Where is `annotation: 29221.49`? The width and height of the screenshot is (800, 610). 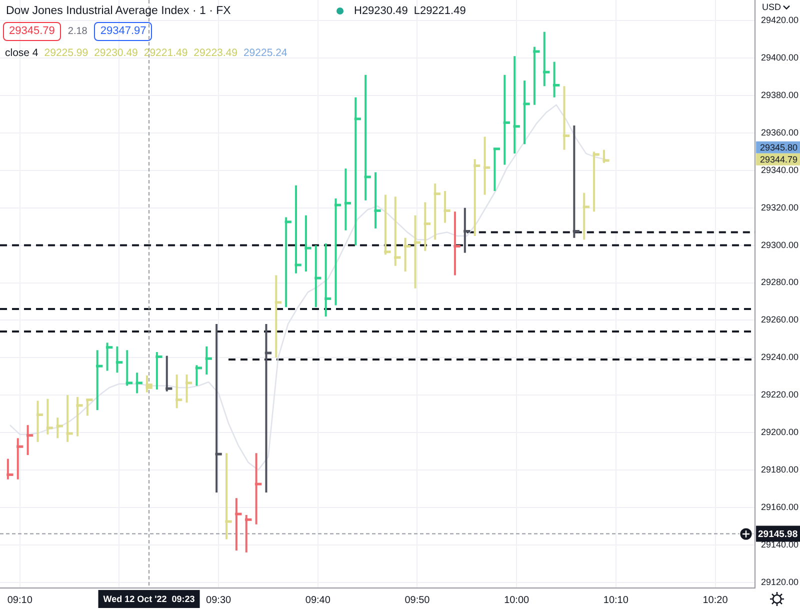
annotation: 29221.49 is located at coordinates (166, 53).